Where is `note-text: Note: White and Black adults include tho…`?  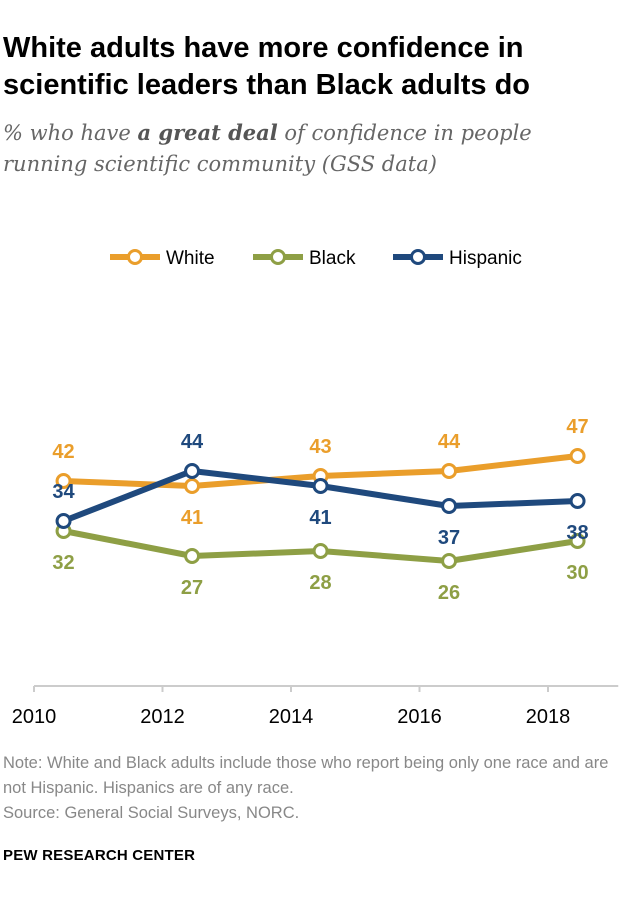
note-text: Note: White and Black adults include tho… is located at coordinates (306, 775).